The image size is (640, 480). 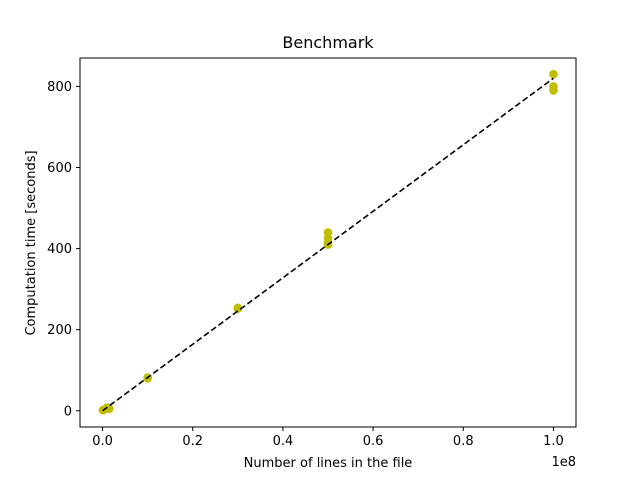 I want to click on y-tick-label: 200, so click(x=59, y=330).